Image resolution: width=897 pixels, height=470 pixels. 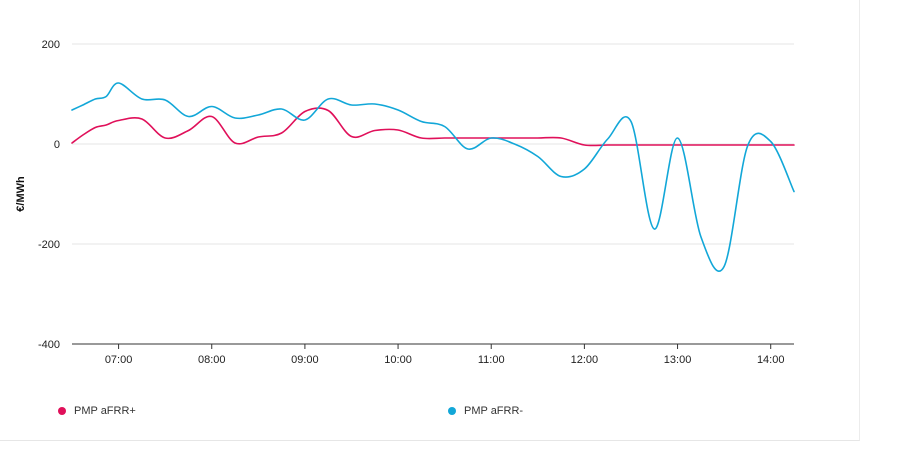 I want to click on y-tick-label: -400, so click(x=49, y=345).